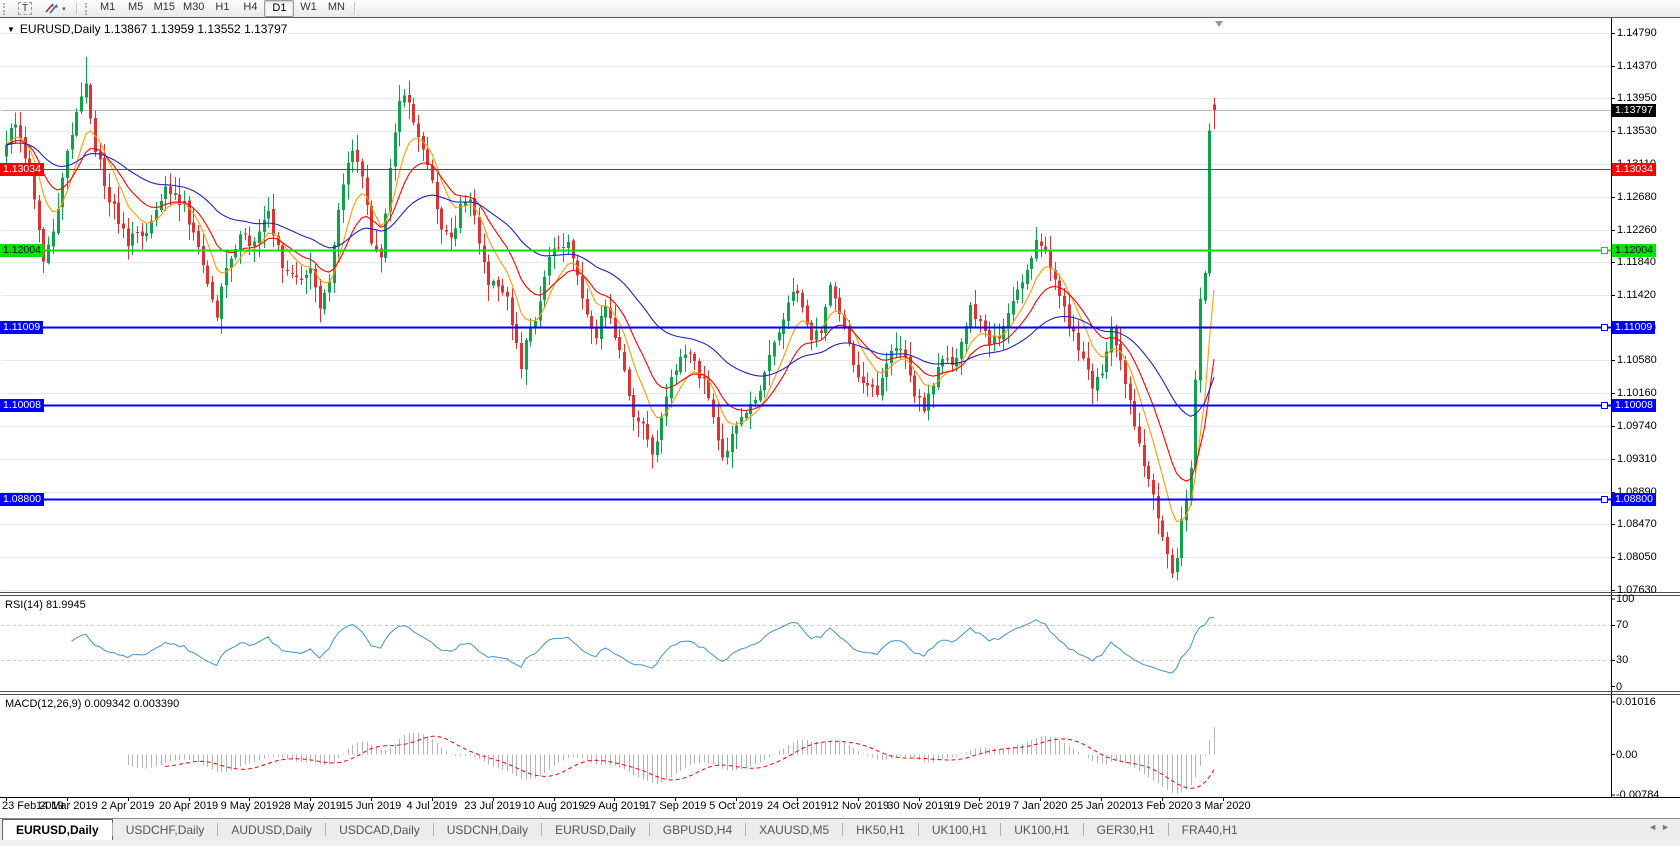 This screenshot has height=846, width=1680. What do you see at coordinates (493, 806) in the screenshot?
I see `date-axis-label: 23 Jul 2019` at bounding box center [493, 806].